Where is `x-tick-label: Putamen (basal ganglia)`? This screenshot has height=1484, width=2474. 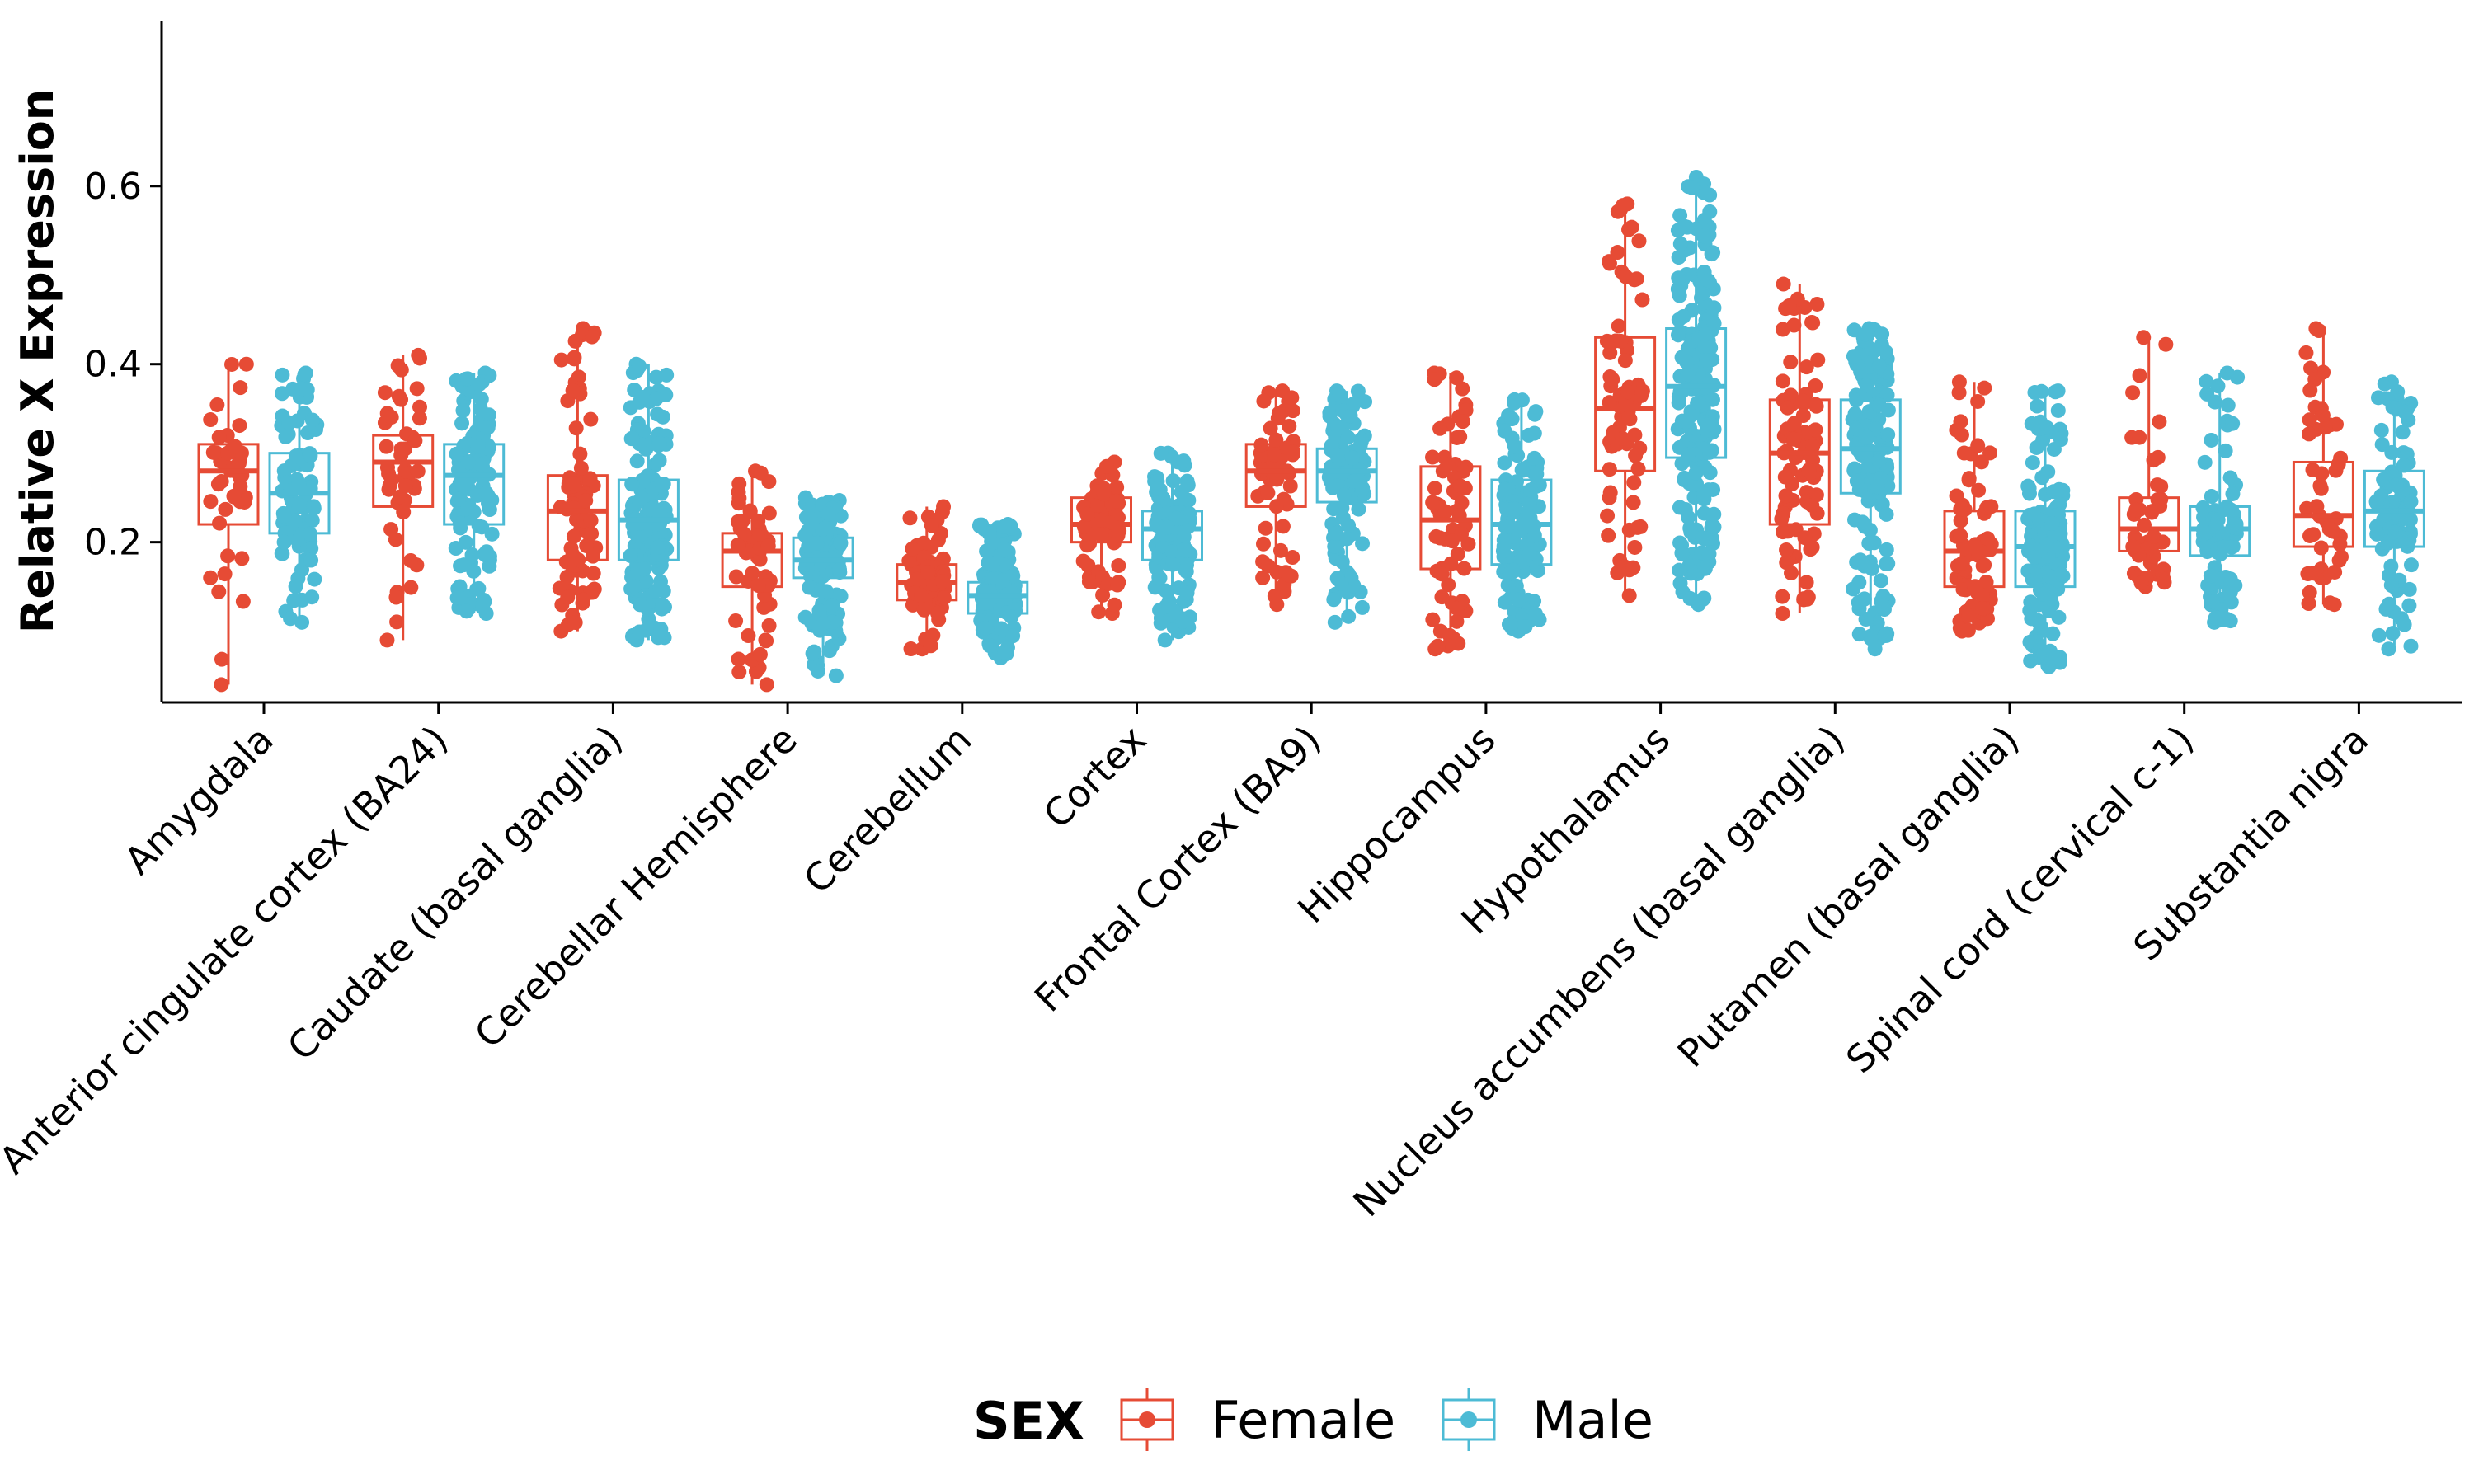
x-tick-label: Putamen (basal ganglia) is located at coordinates (1848, 896).